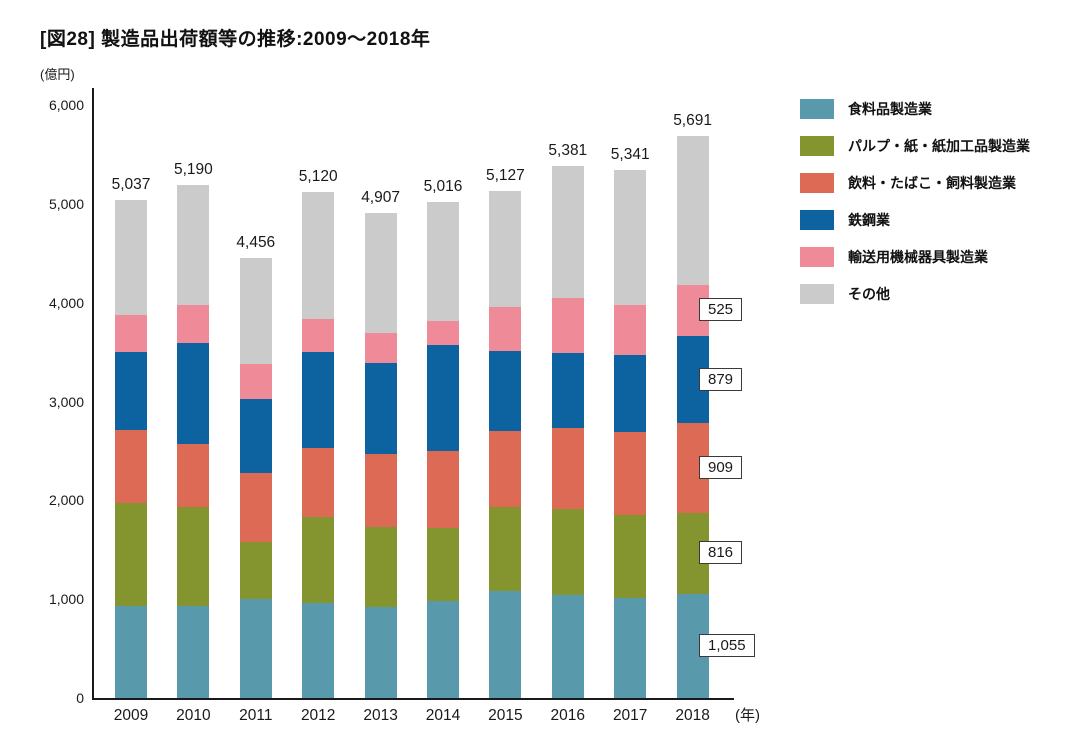  I want to click on total-label: 5,016, so click(443, 187).